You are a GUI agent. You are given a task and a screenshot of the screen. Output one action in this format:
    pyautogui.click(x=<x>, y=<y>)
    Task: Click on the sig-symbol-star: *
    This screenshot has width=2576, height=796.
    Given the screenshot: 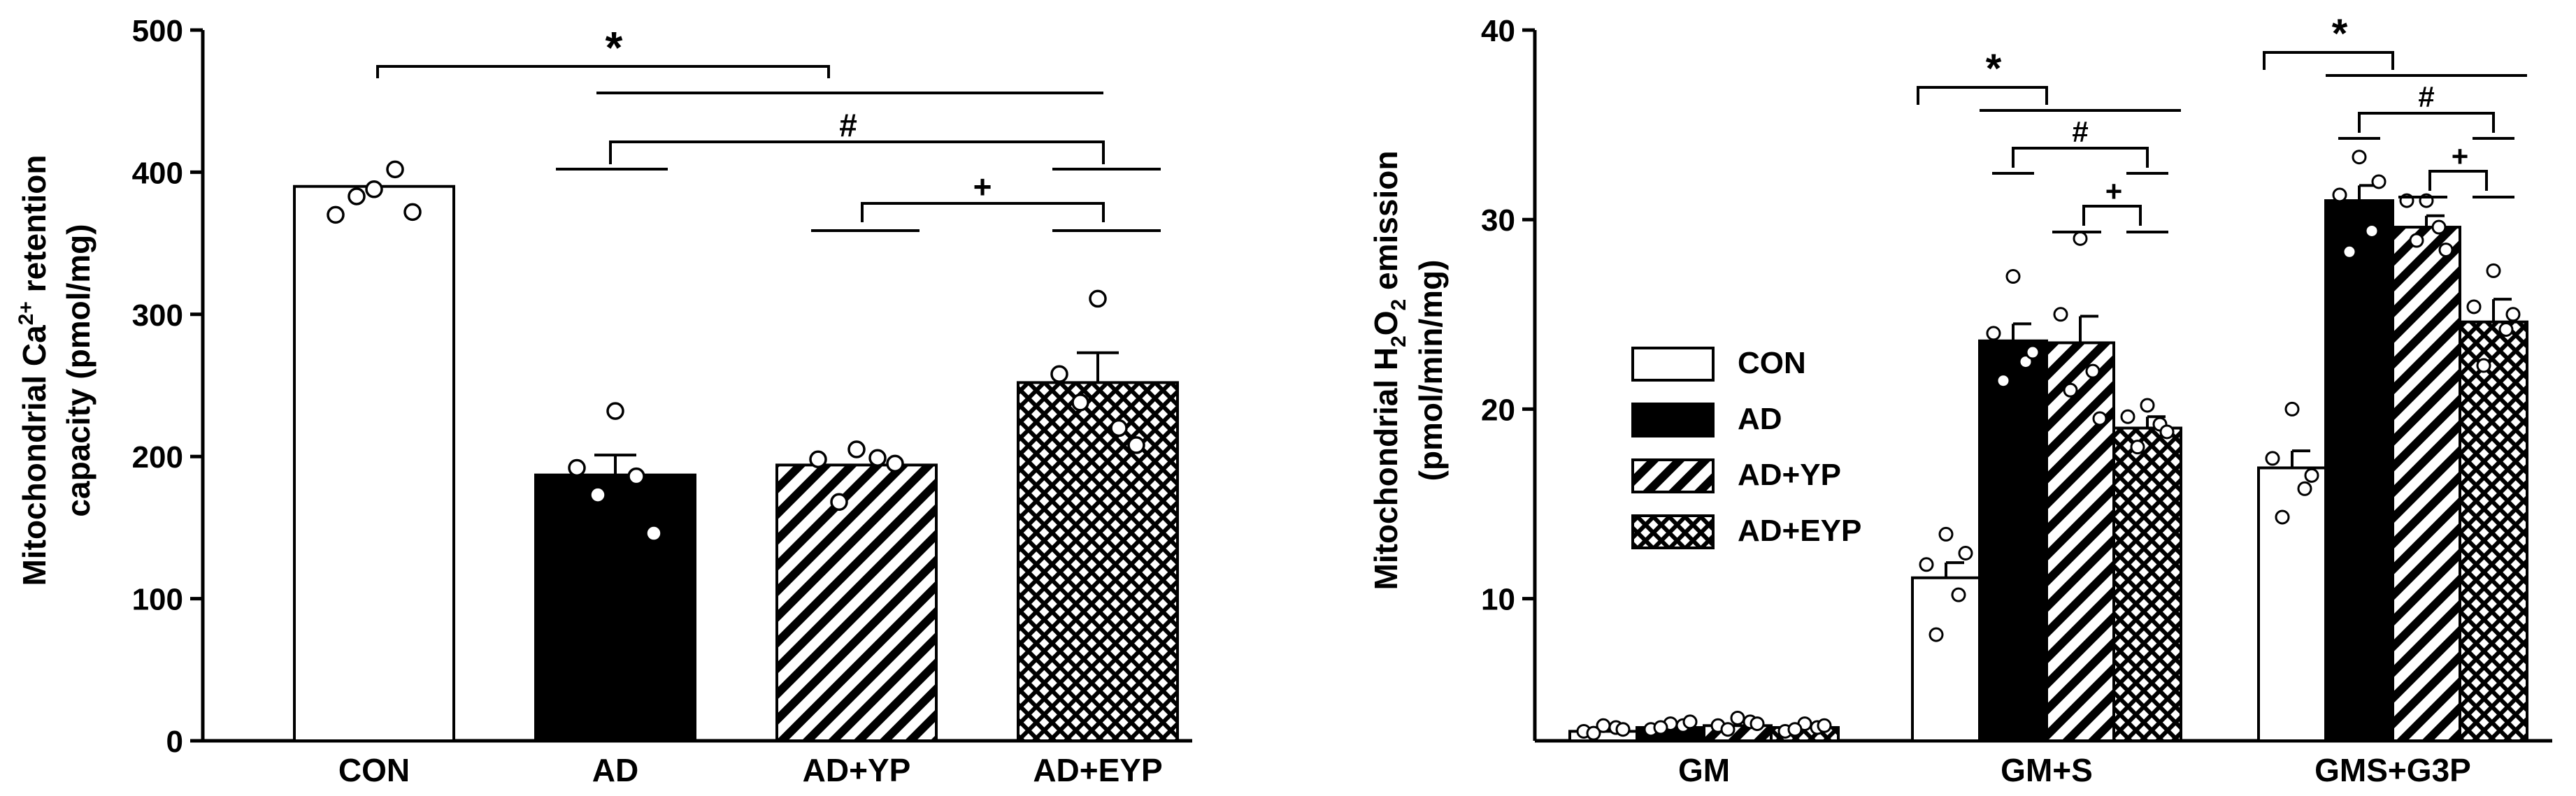 What is the action you would take?
    pyautogui.click(x=614, y=47)
    